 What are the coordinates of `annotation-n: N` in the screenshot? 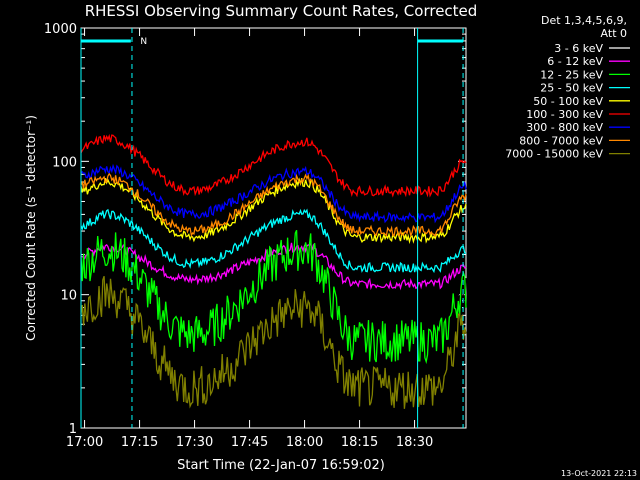 It's located at (143, 42).